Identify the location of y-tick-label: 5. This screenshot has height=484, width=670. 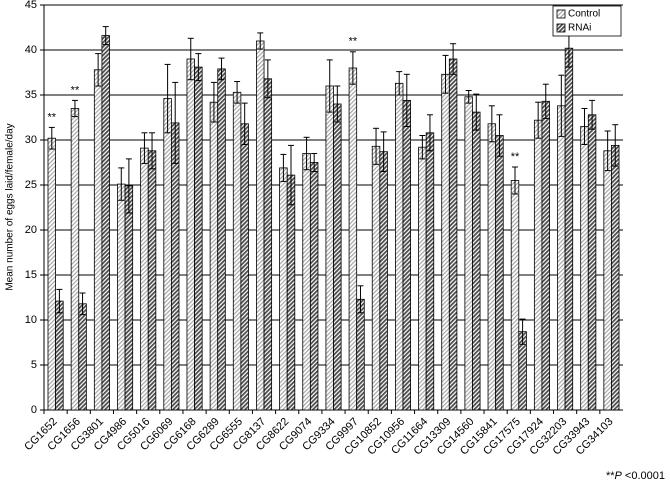
(34, 365).